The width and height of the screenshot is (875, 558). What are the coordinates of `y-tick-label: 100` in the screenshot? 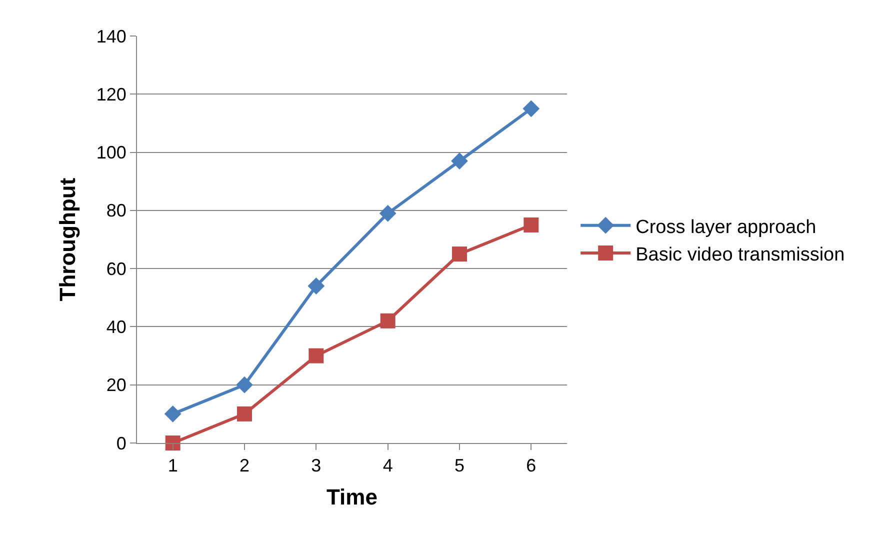 It's located at (111, 152).